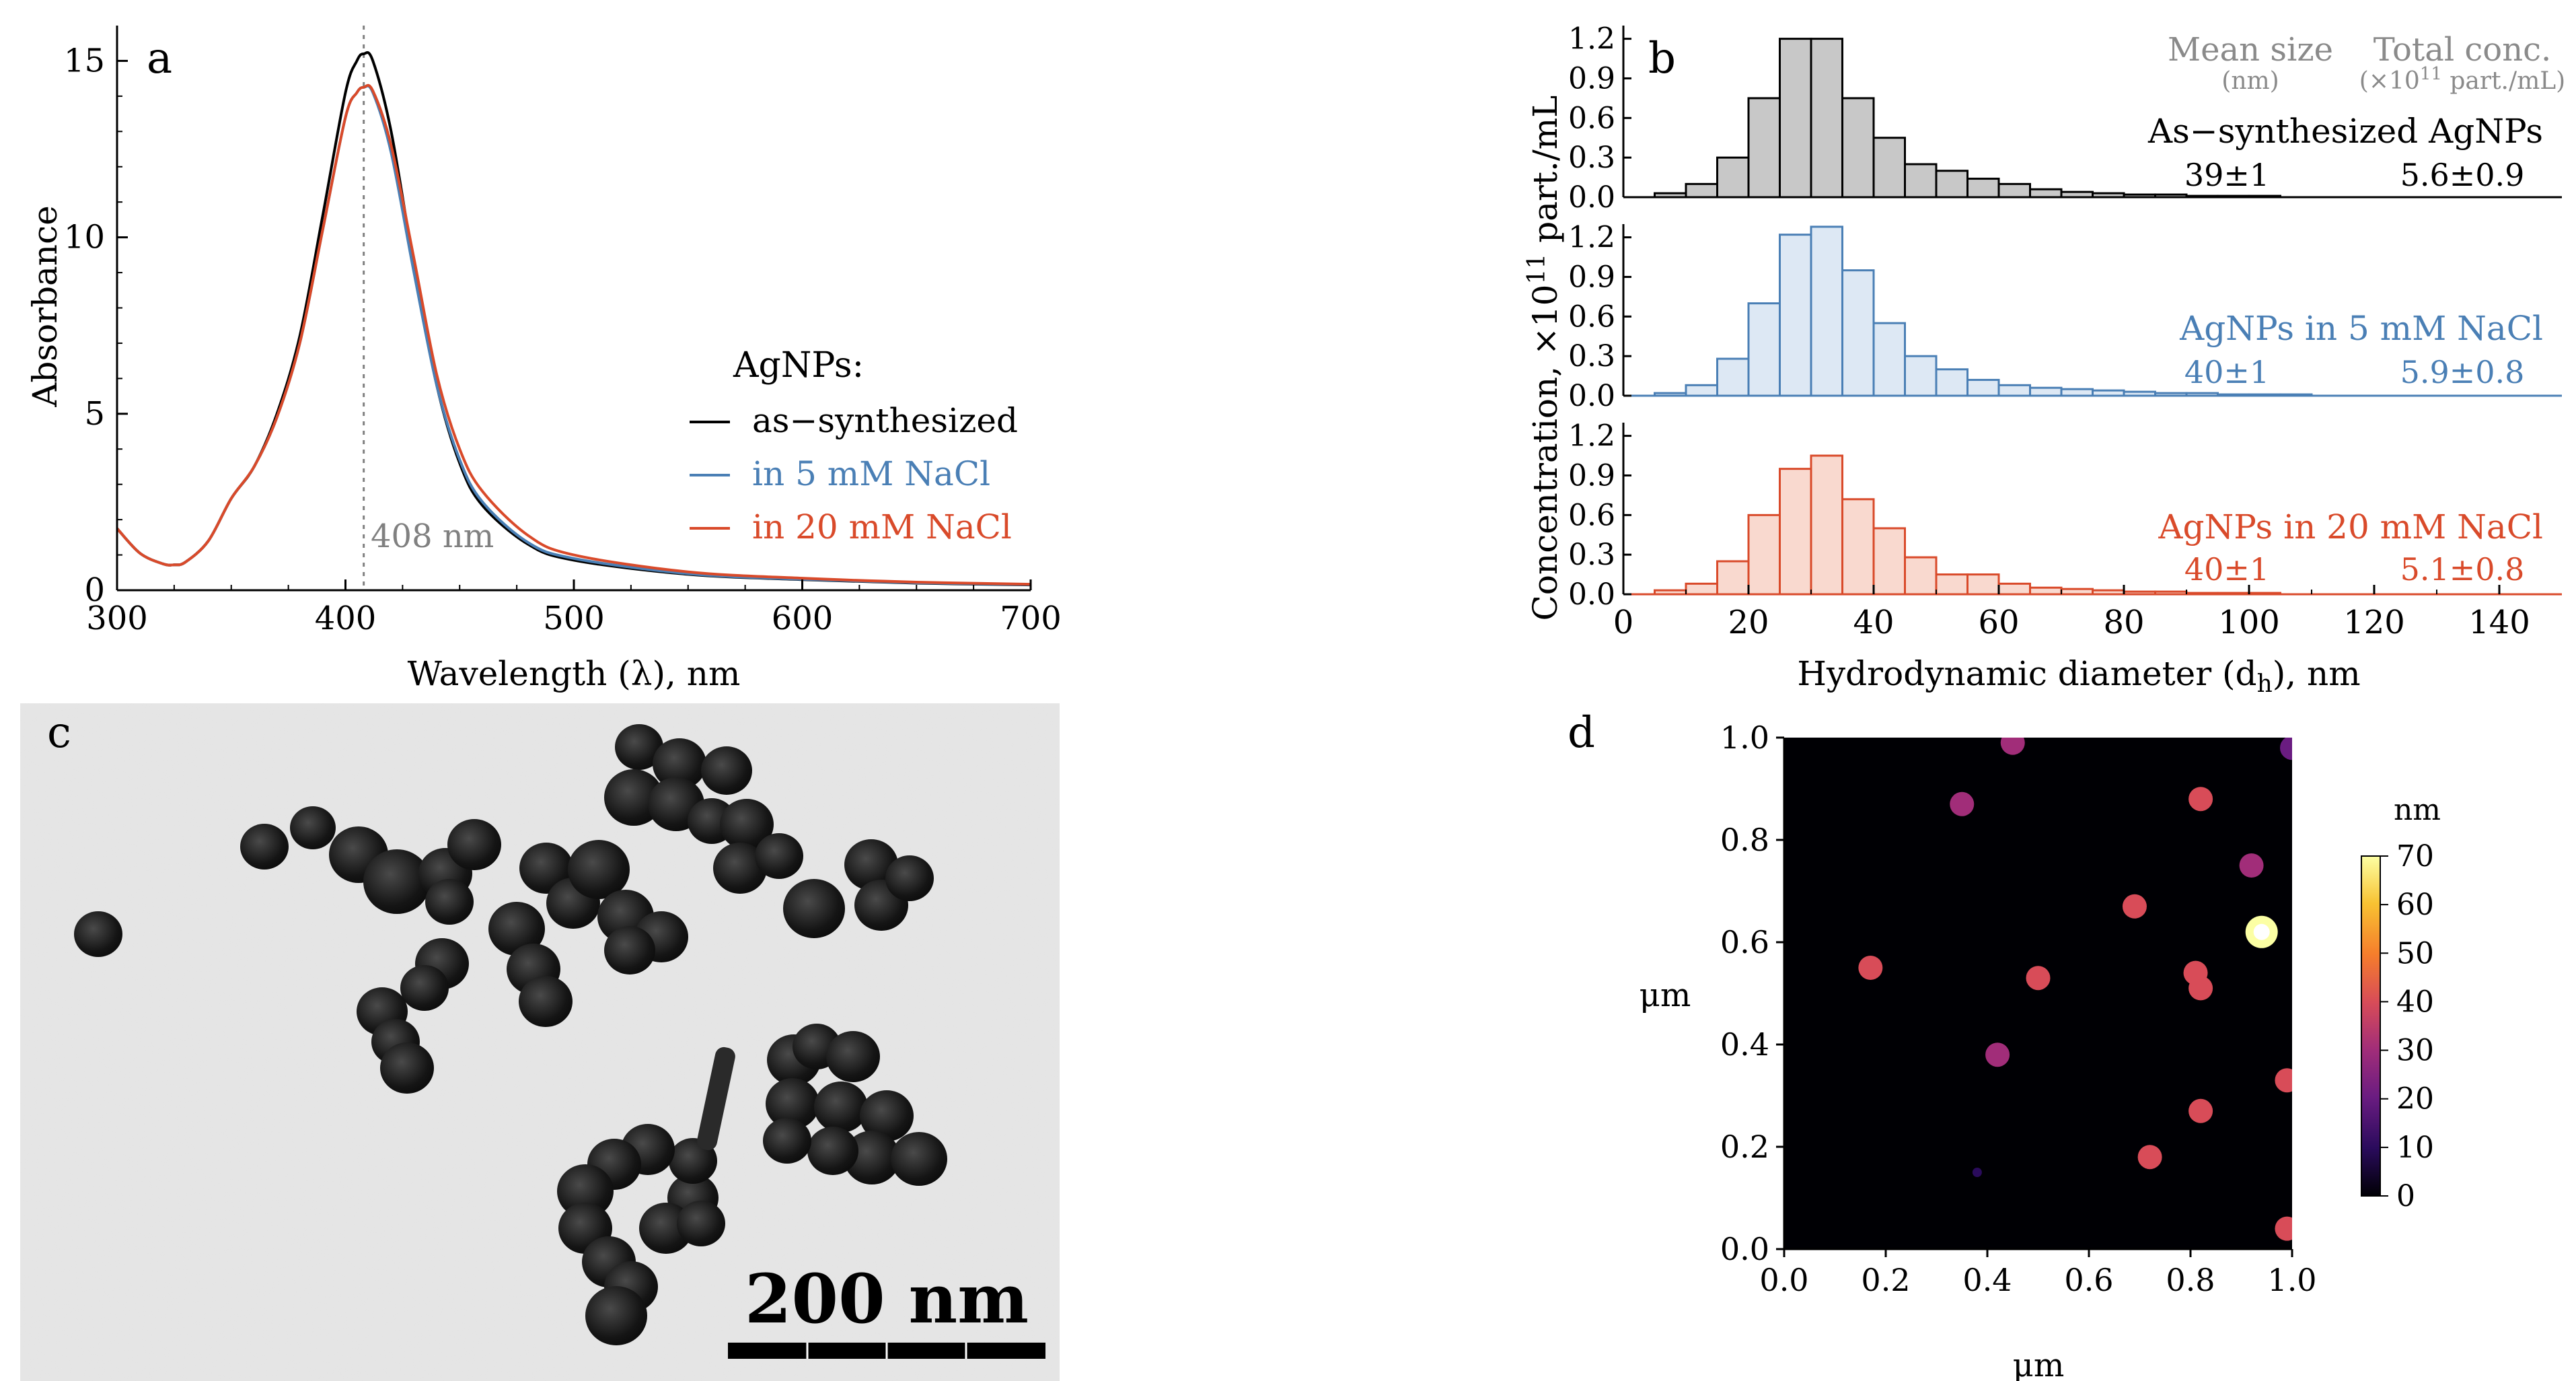 Image resolution: width=2576 pixels, height=1381 pixels. I want to click on colorbar-ticks: 0 10 20 30 40 50 60 70, so click(2407, 1026).